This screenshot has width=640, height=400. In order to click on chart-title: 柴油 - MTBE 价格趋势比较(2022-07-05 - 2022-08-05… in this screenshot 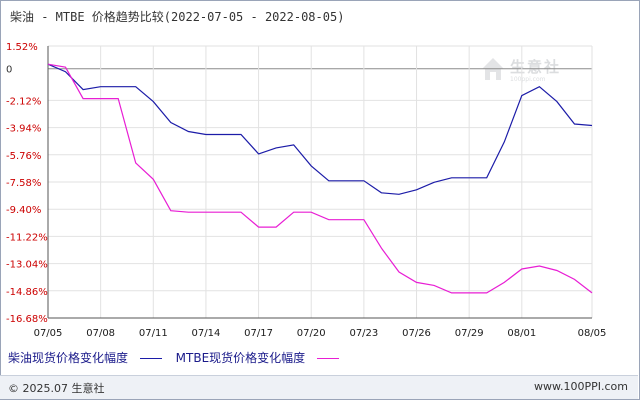, I will do `click(177, 17)`.